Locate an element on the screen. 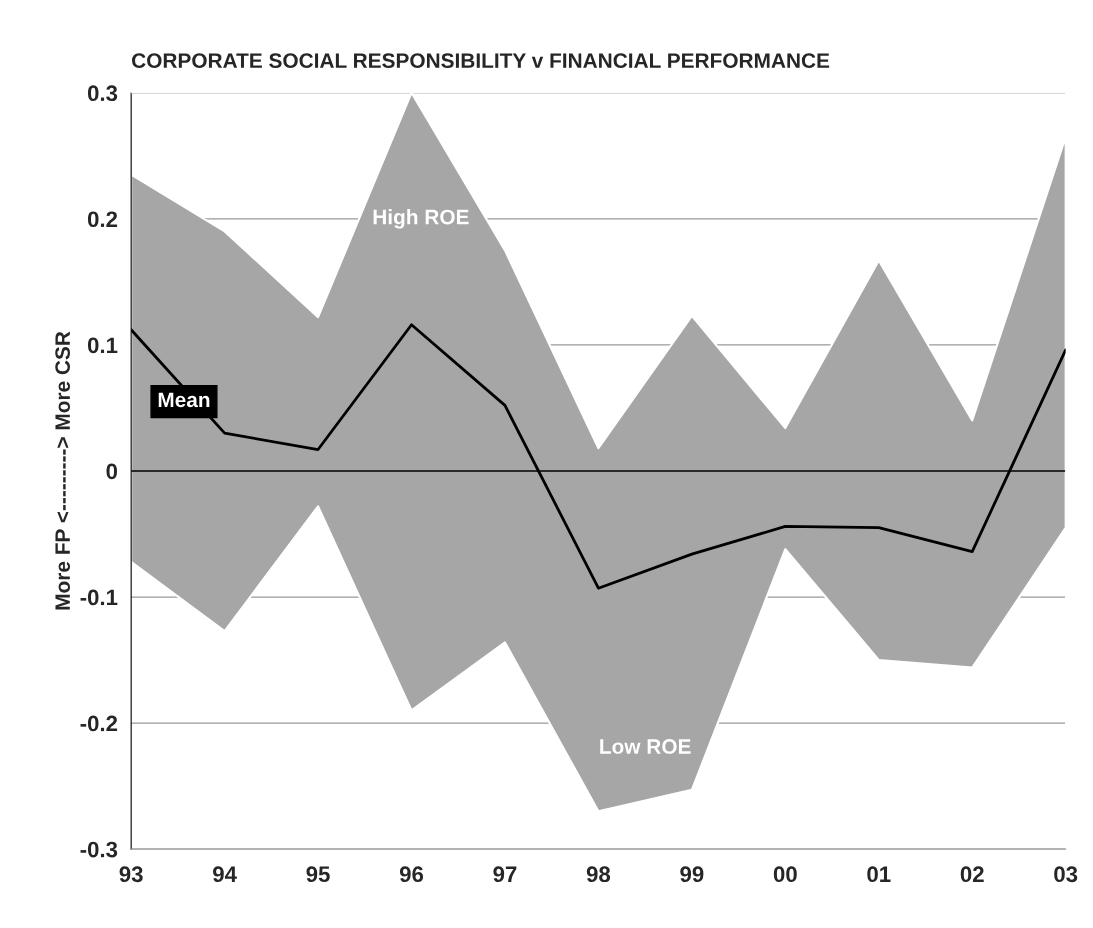 This screenshot has width=1093, height=928. x-tick-label: 96 is located at coordinates (411, 874).